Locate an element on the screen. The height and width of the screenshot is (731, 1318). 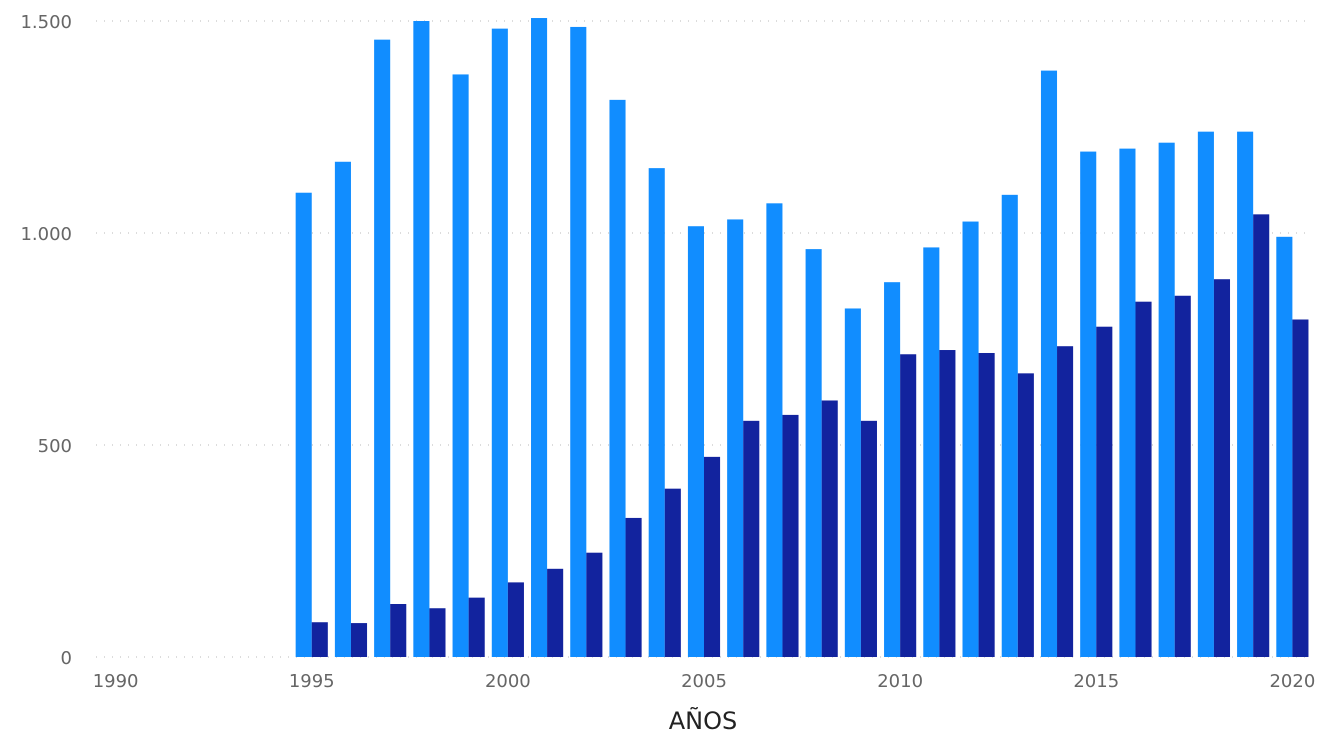
x-tick-label: 2020 is located at coordinates (1292, 681).